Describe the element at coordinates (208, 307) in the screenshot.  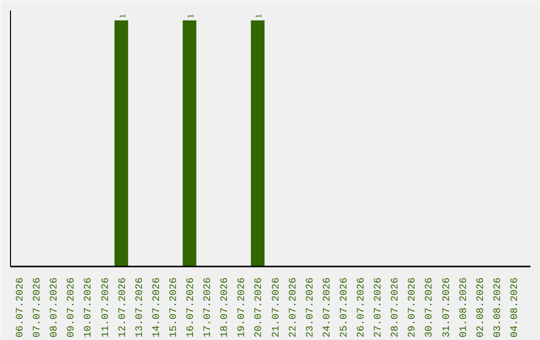
I see `x-tick-label: 17.07.2026` at that location.